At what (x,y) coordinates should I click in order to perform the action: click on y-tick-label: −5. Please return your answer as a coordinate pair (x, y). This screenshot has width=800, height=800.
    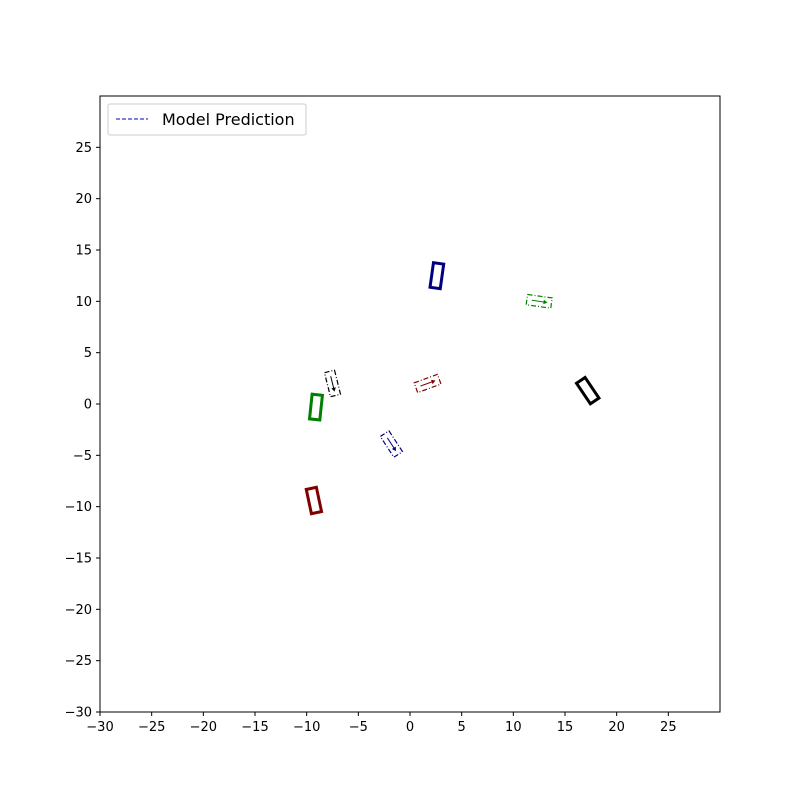
    Looking at the image, I should click on (82, 456).